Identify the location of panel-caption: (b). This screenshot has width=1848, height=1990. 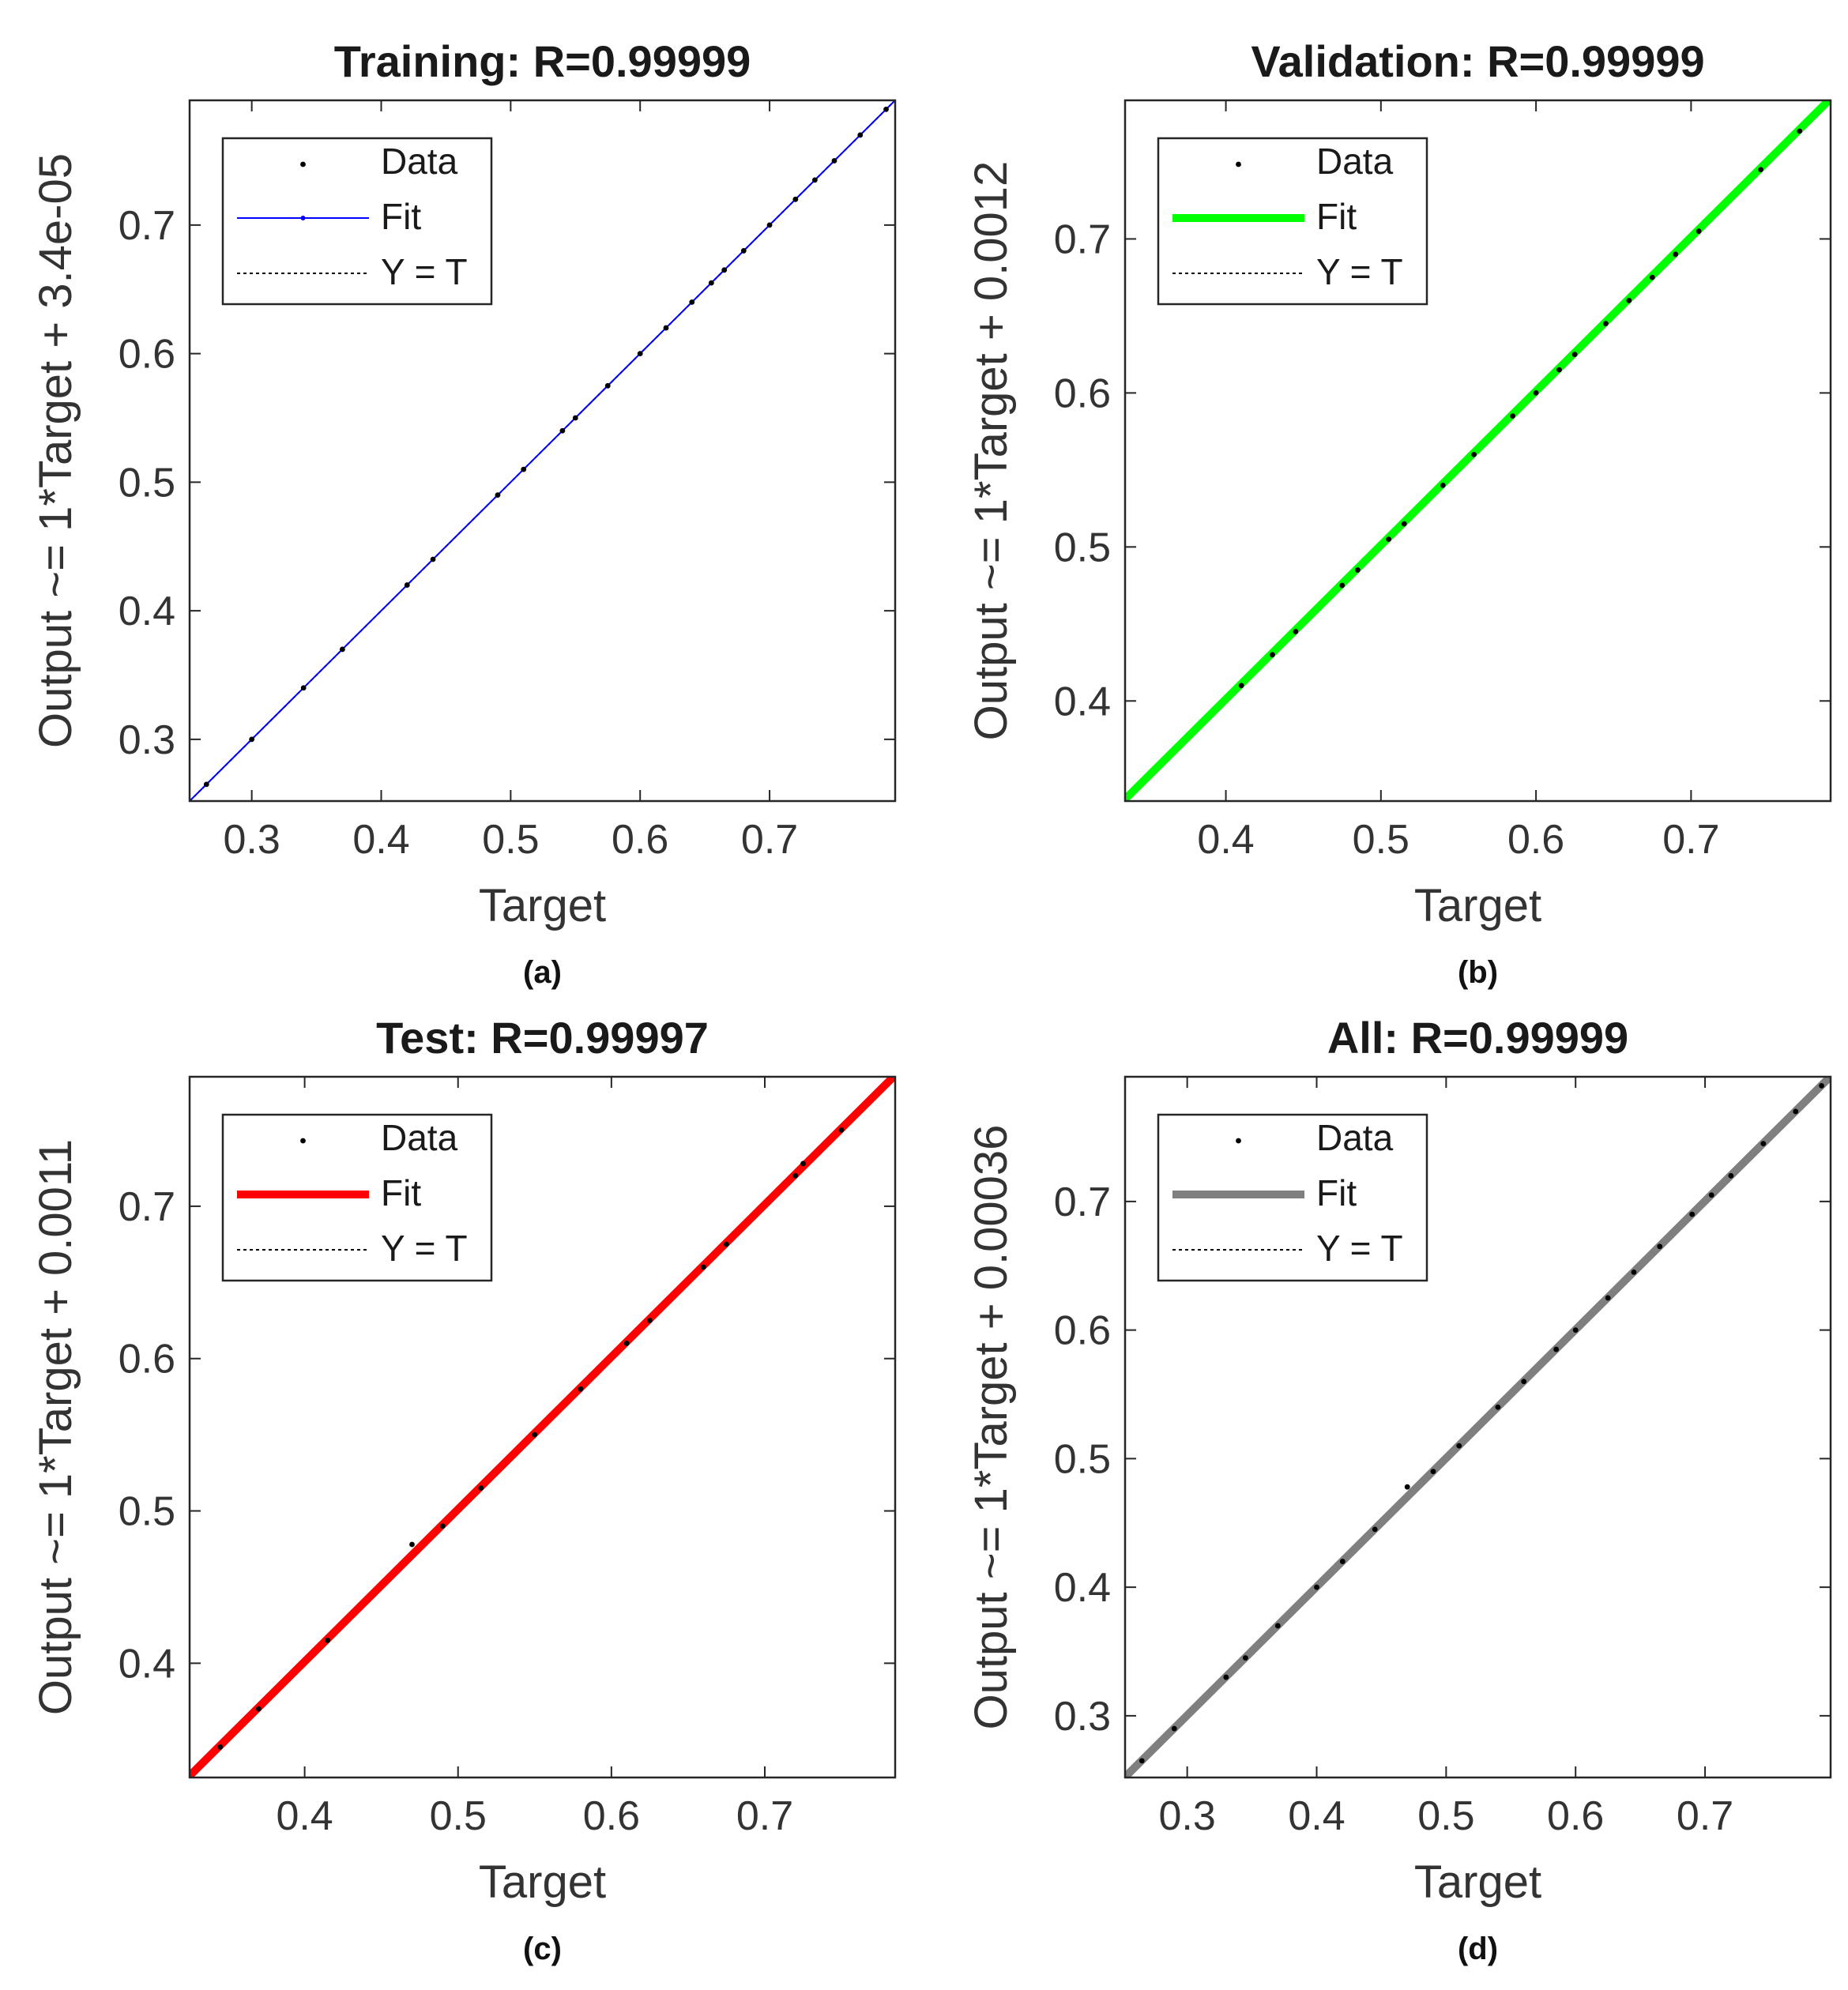
(1478, 972).